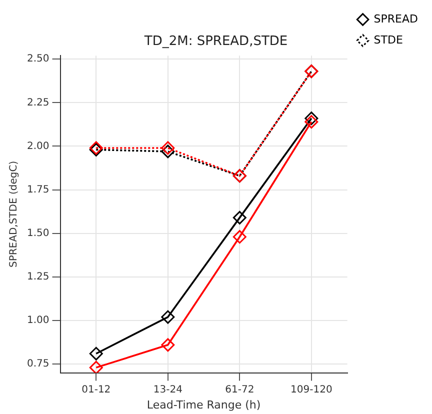  I want to click on y-tick-label: 2.00, so click(38, 146).